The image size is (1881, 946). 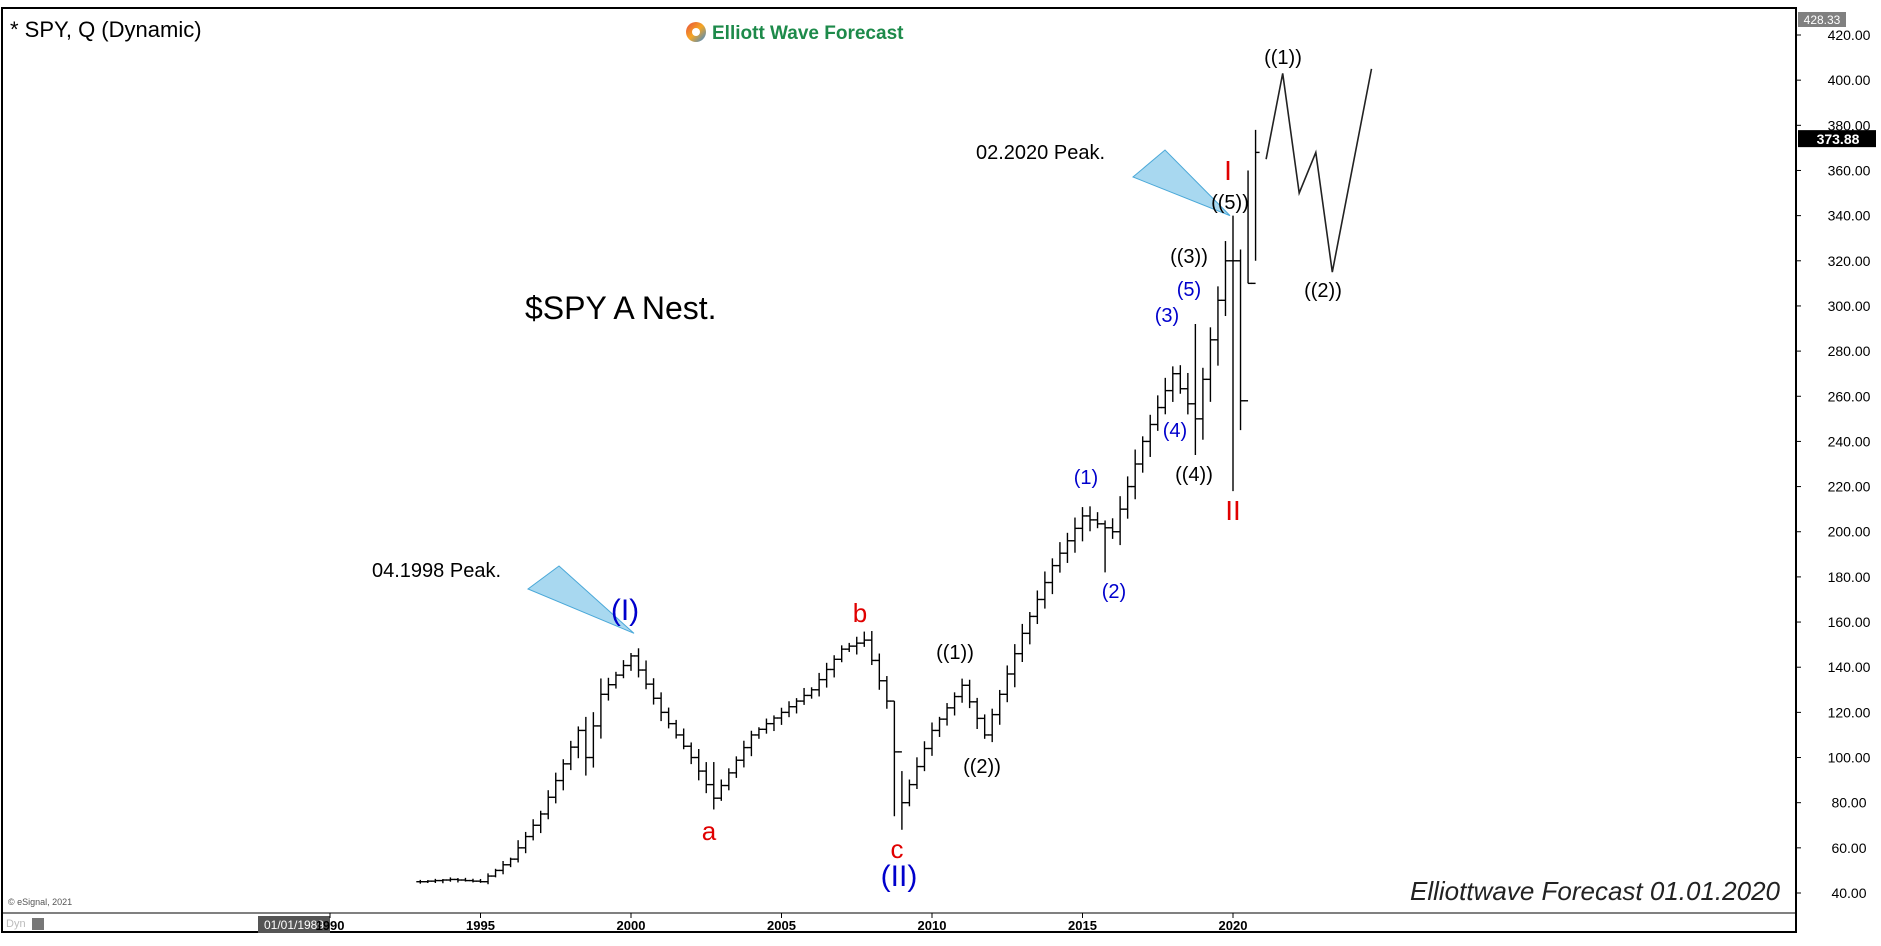 What do you see at coordinates (1167, 316) in the screenshot?
I see `wave-label: (3)` at bounding box center [1167, 316].